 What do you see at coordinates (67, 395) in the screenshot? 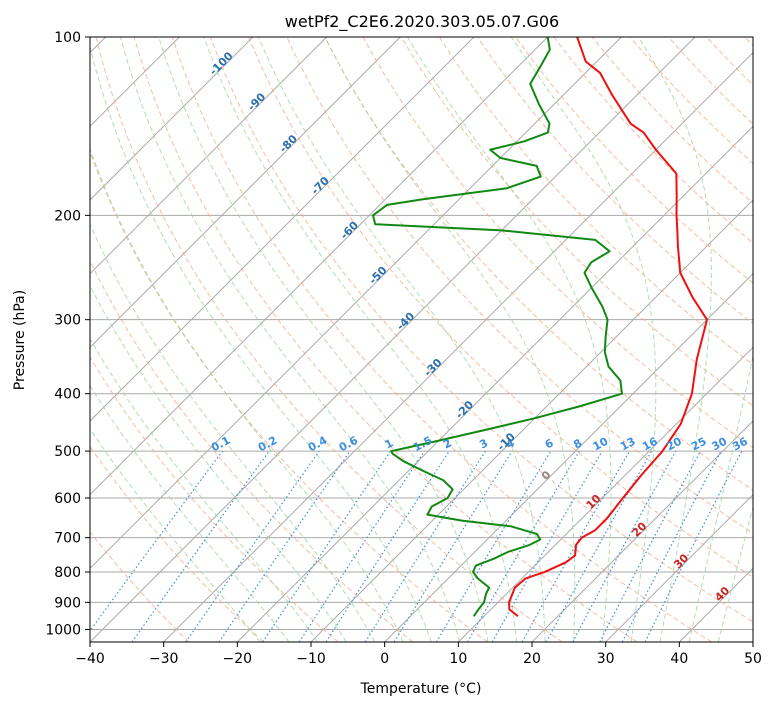
I see `y-tick-label: 400` at bounding box center [67, 395].